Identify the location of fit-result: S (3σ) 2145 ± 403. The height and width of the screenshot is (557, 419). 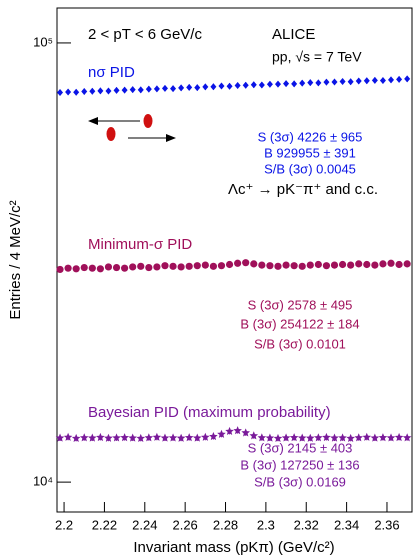
(300, 447).